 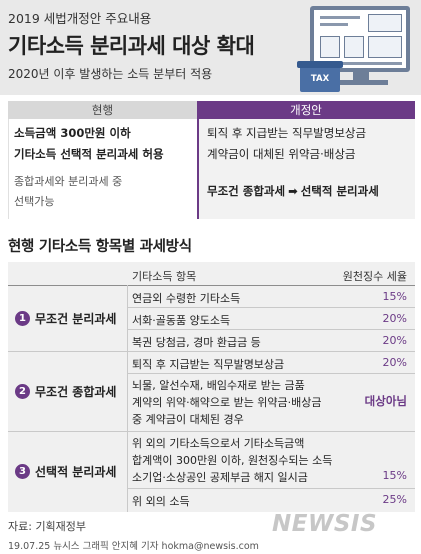 I want to click on table-row-item: 복권 당첨금, 경마 환급금 등, so click(x=196, y=342).